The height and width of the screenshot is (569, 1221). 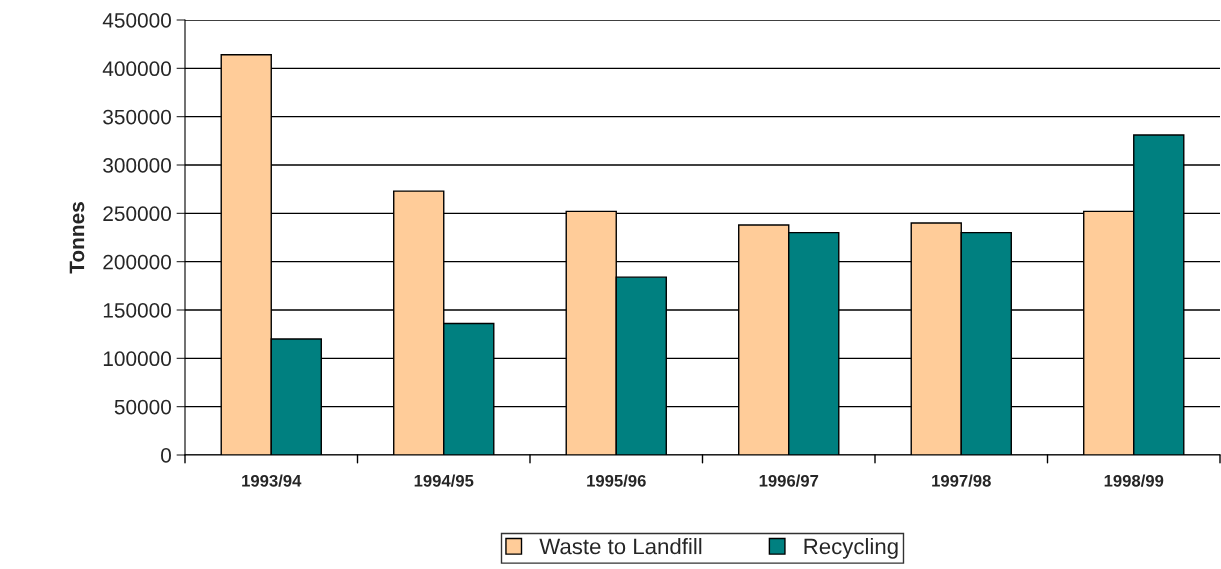 I want to click on x-tick-label: 1994/95, so click(x=444, y=480).